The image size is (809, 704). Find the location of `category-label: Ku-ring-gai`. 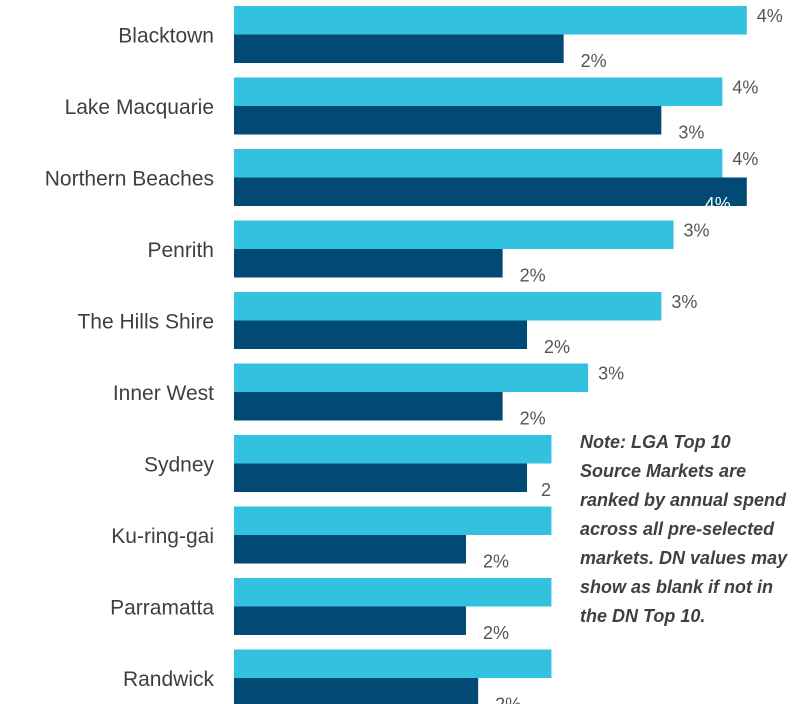

category-label: Ku-ring-gai is located at coordinates (162, 536).